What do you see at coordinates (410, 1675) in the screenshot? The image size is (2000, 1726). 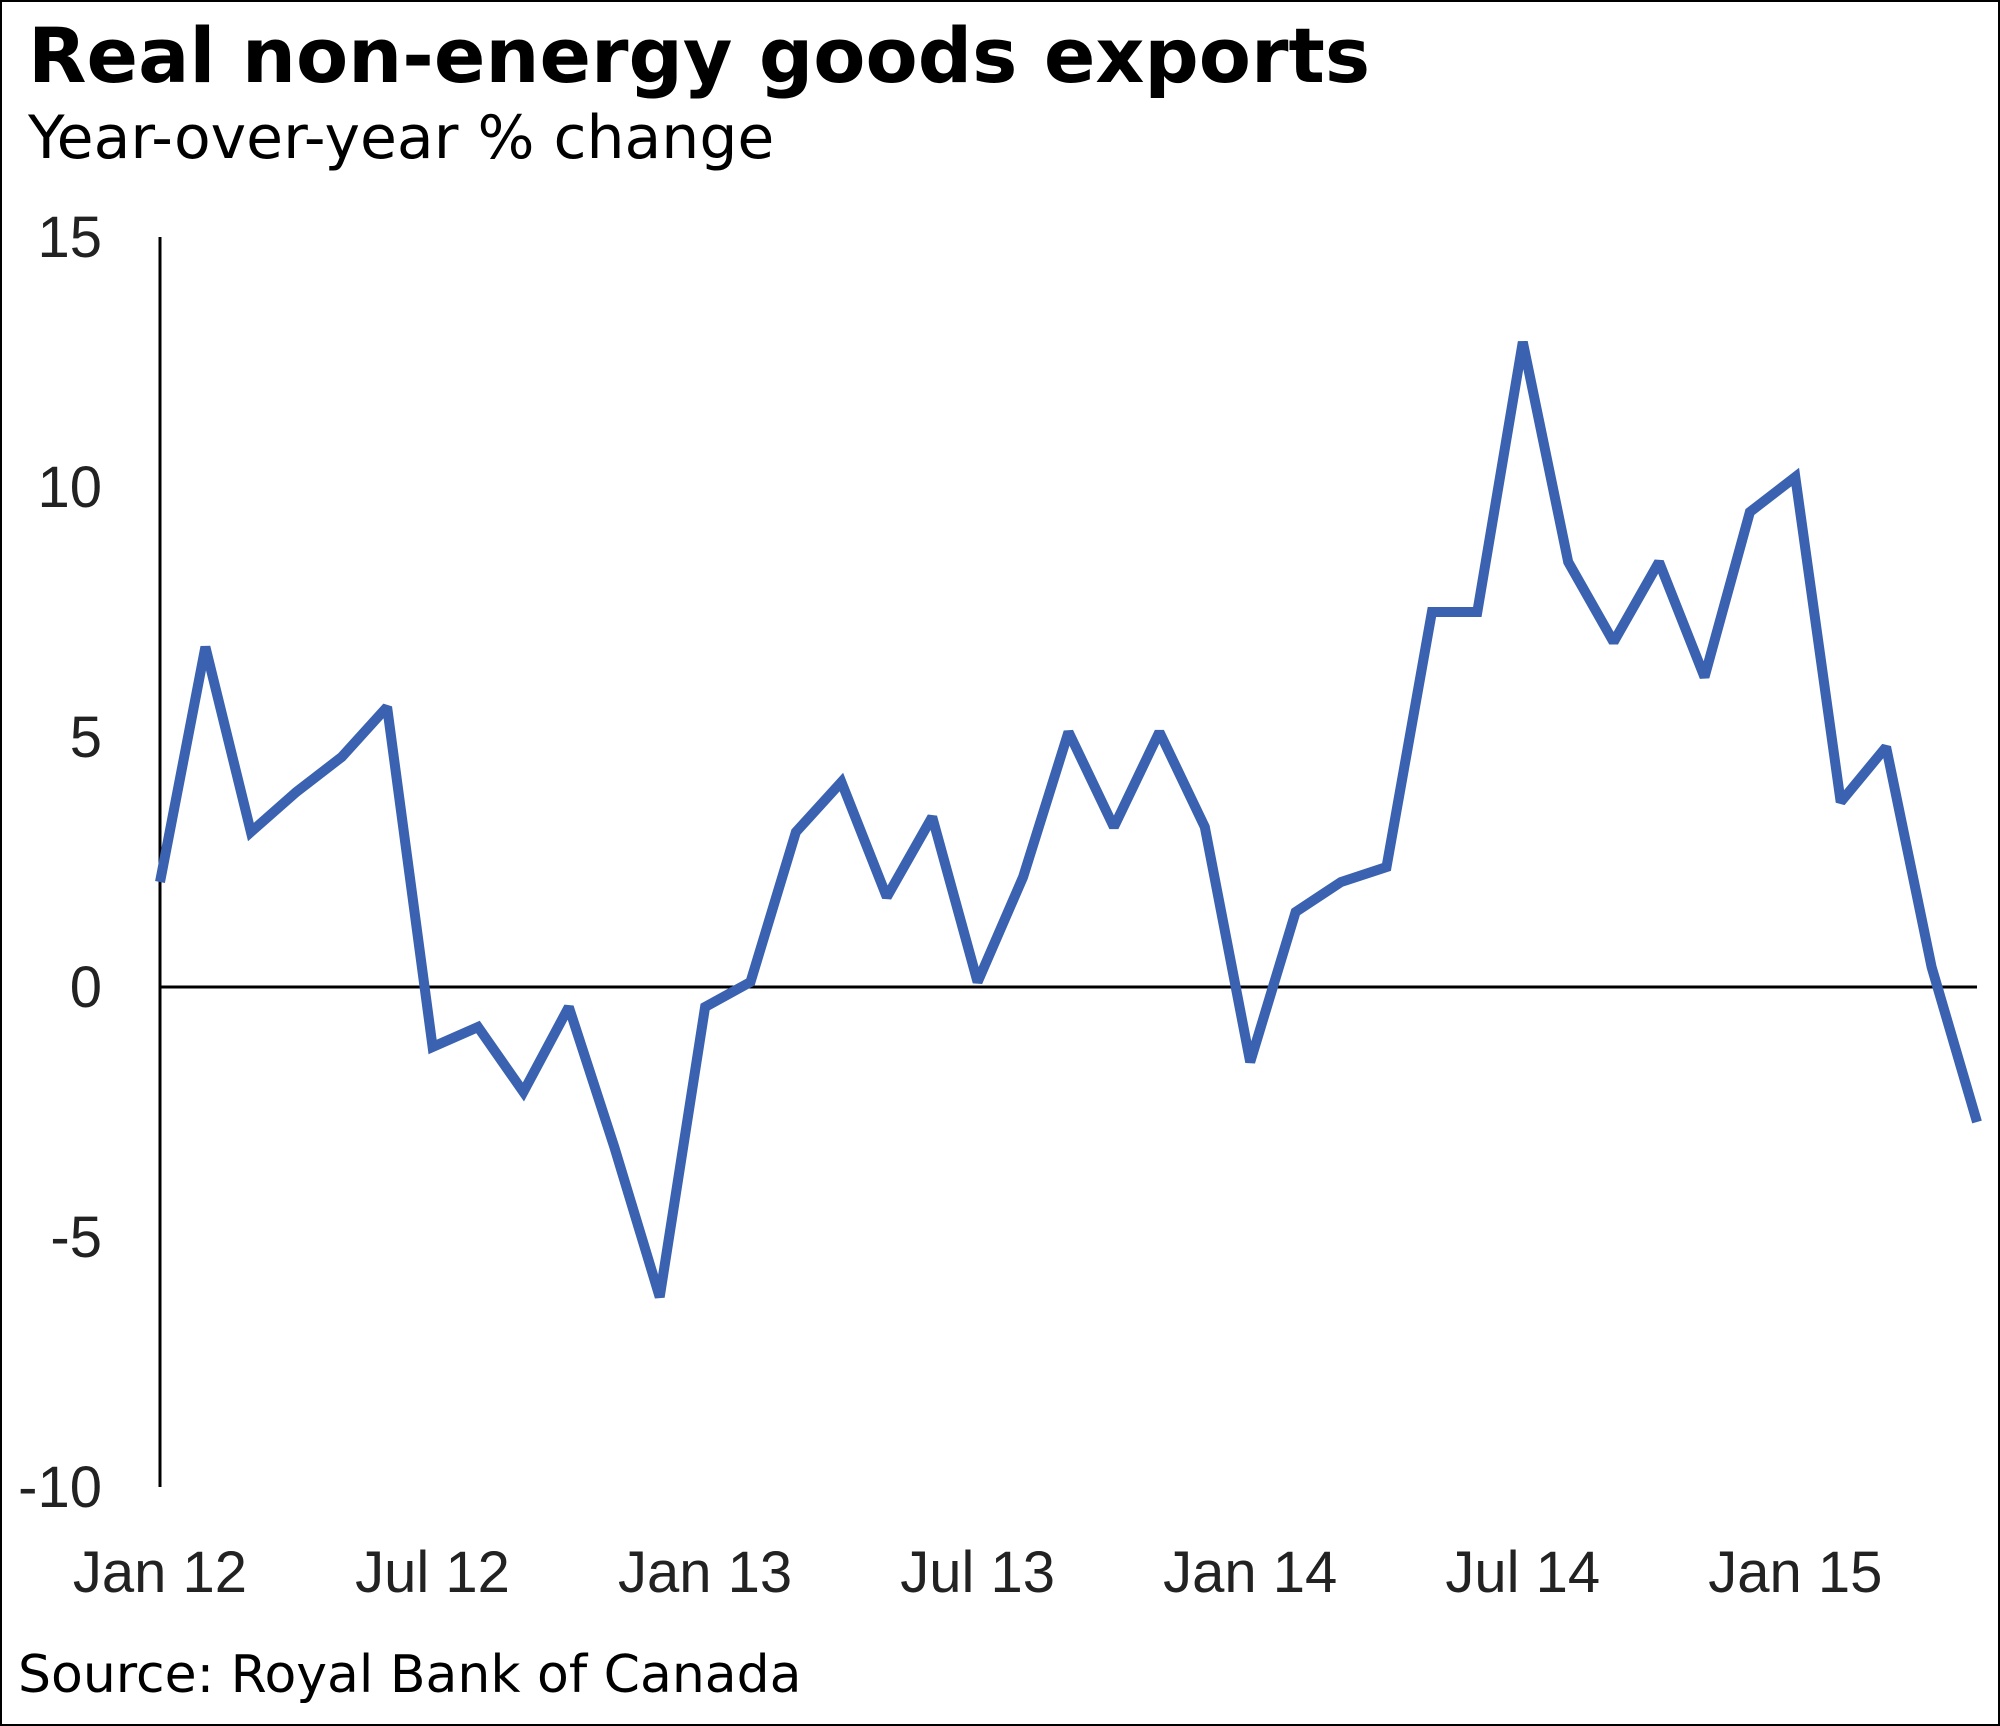 I see `source-note: Source: Royal Bank of Canada` at bounding box center [410, 1675].